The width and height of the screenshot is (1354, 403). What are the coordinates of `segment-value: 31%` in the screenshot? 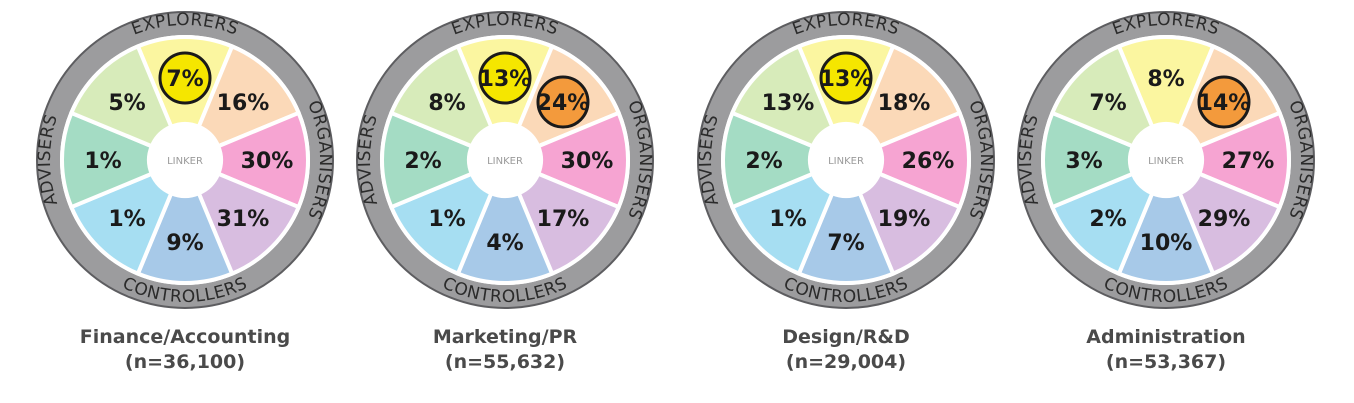 It's located at (243, 219).